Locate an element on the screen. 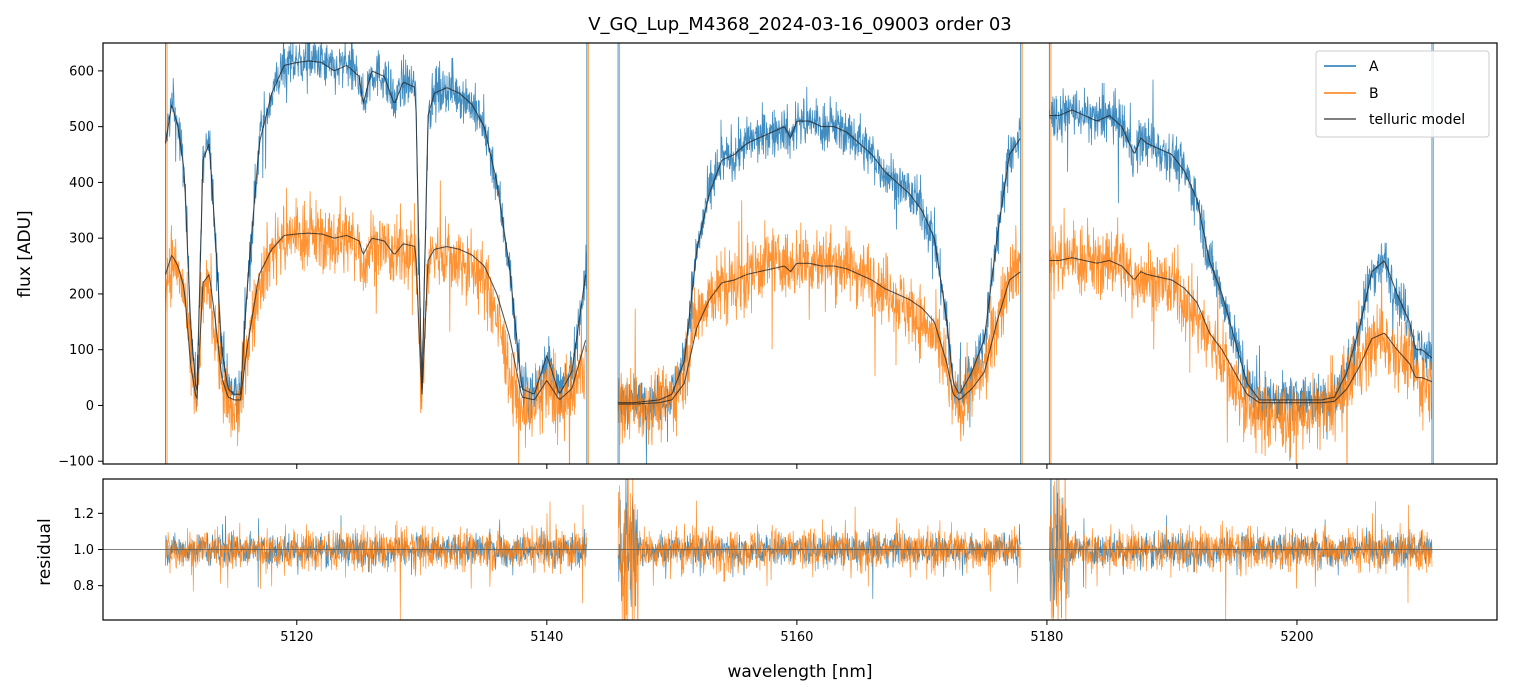  residual-x-tick-label: 5160 is located at coordinates (796, 637).